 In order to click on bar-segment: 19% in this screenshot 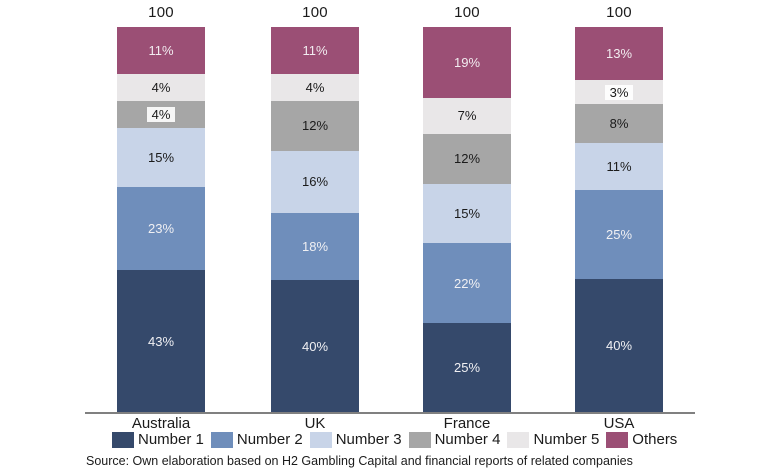, I will do `click(467, 63)`.